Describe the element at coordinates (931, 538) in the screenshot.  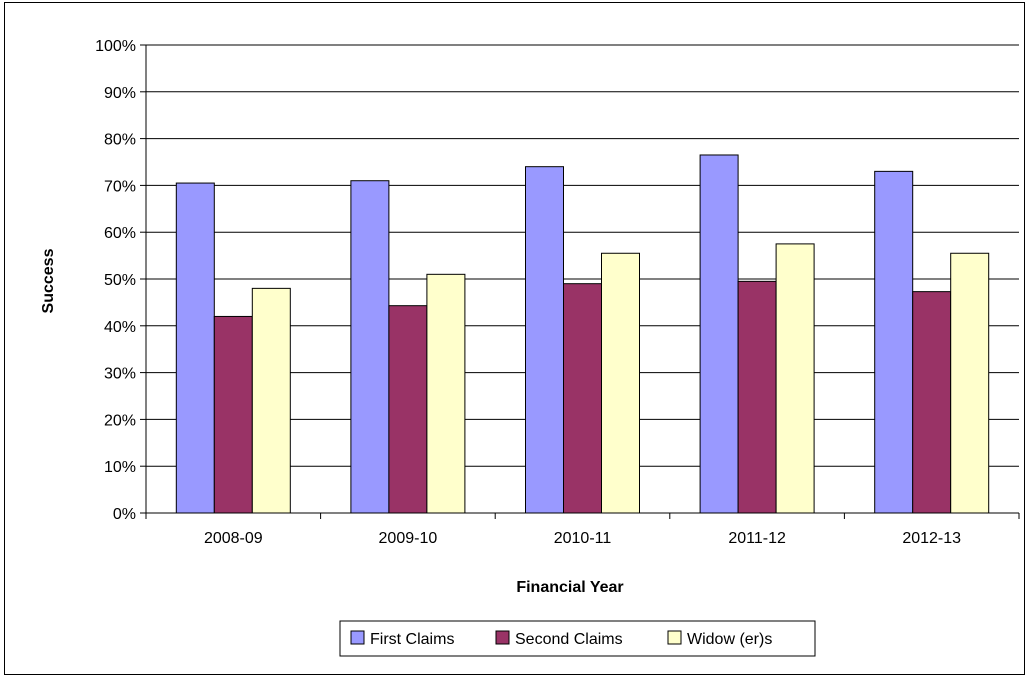
I see `x-tick-label: 2012-13` at that location.